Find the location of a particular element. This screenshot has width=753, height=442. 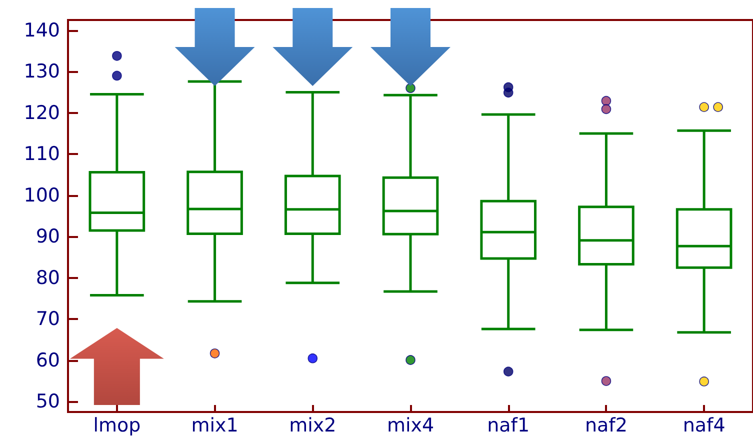

y-tick-label: 120 is located at coordinates (42, 113).